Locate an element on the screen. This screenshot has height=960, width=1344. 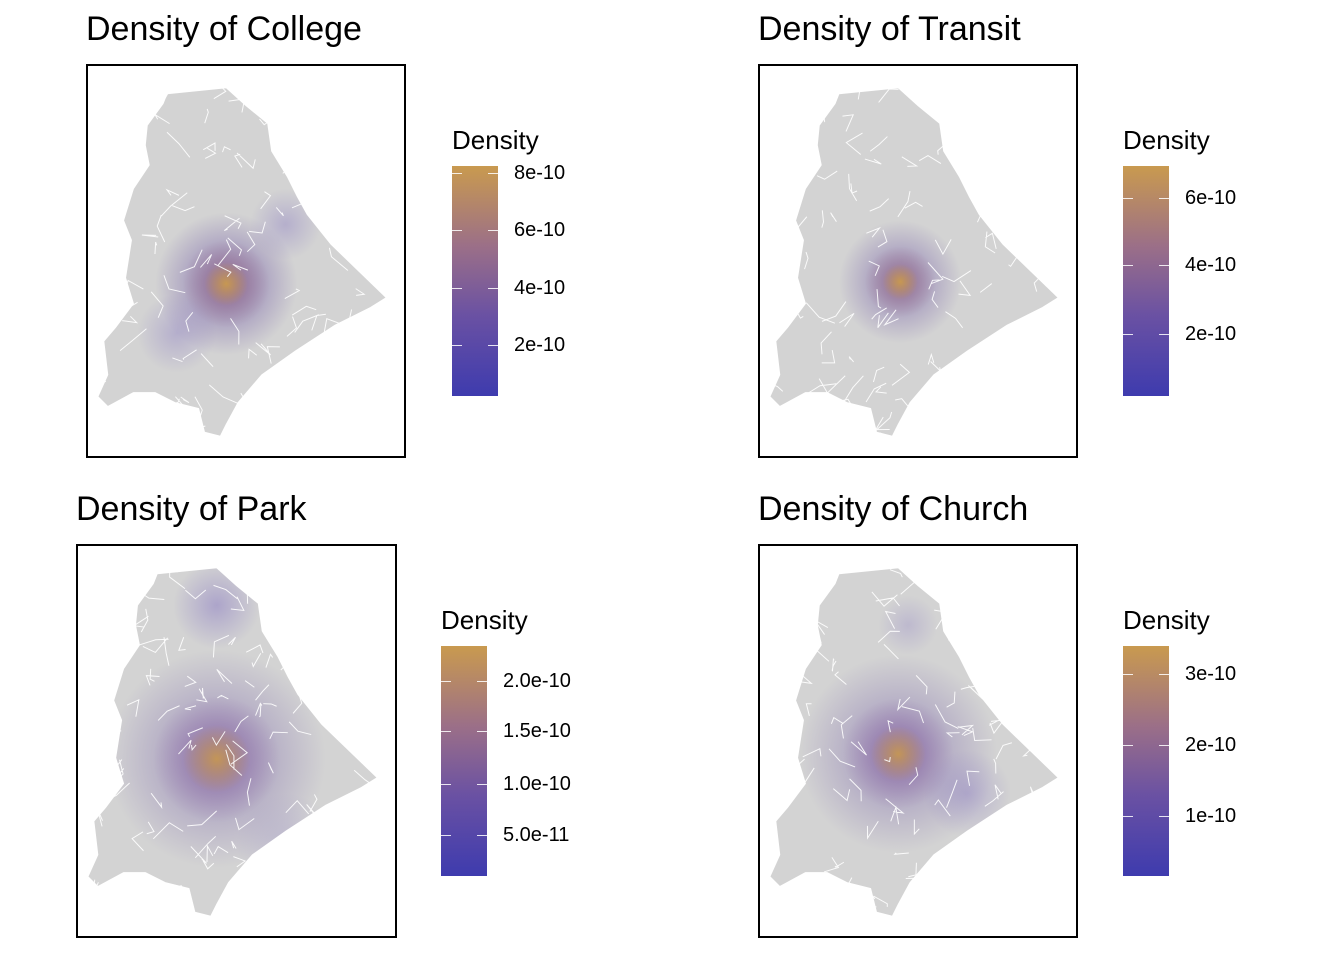
panel-title: Density of Church is located at coordinates (893, 509).